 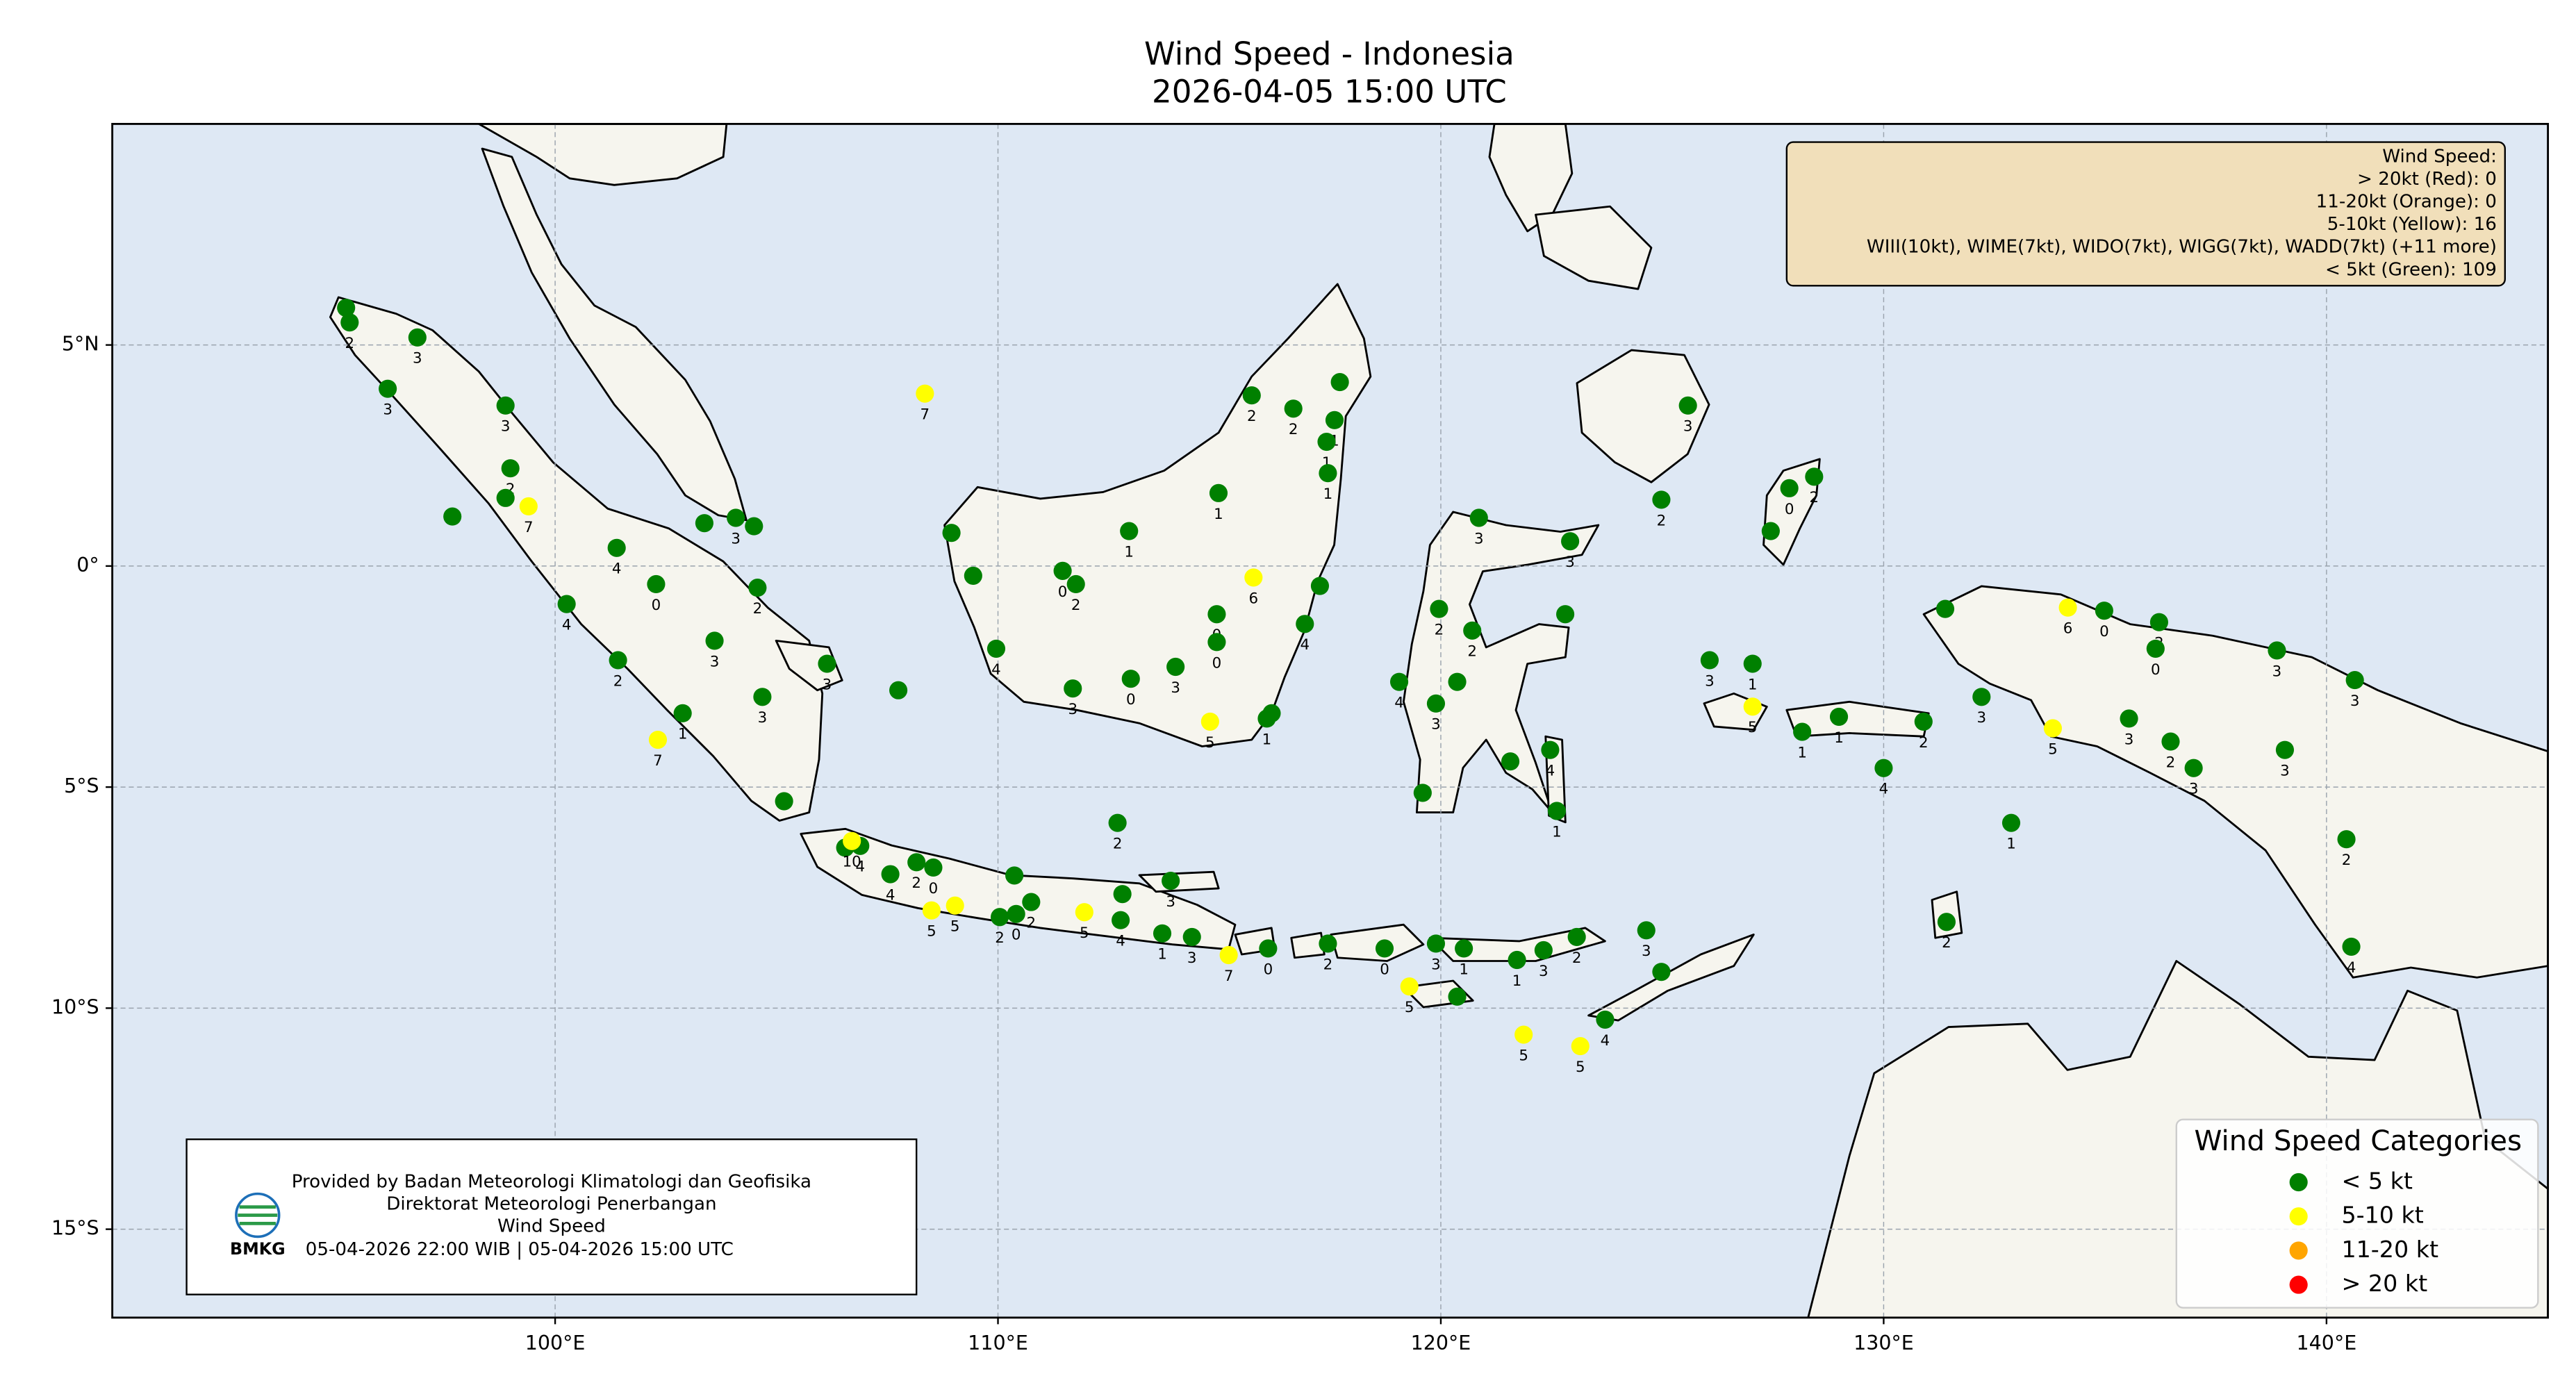 What do you see at coordinates (2412, 225) in the screenshot?
I see `info-line: 5-10kt (Yellow): 16` at bounding box center [2412, 225].